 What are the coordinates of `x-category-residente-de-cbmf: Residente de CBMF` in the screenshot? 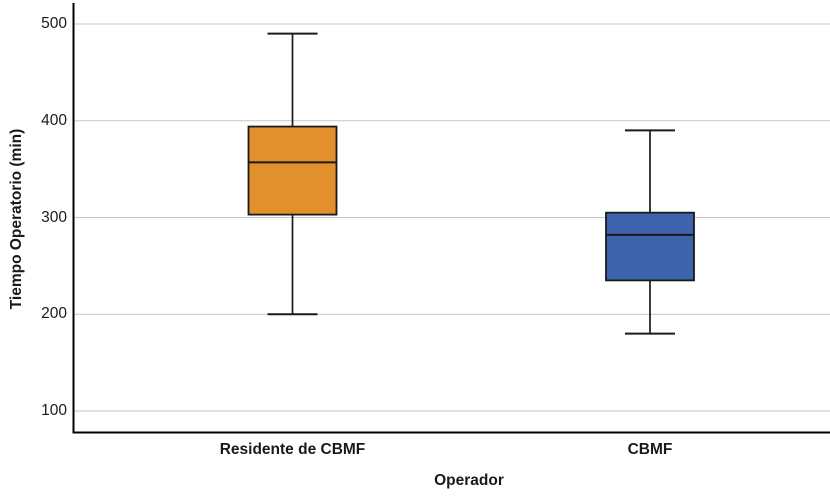 It's located at (292, 449).